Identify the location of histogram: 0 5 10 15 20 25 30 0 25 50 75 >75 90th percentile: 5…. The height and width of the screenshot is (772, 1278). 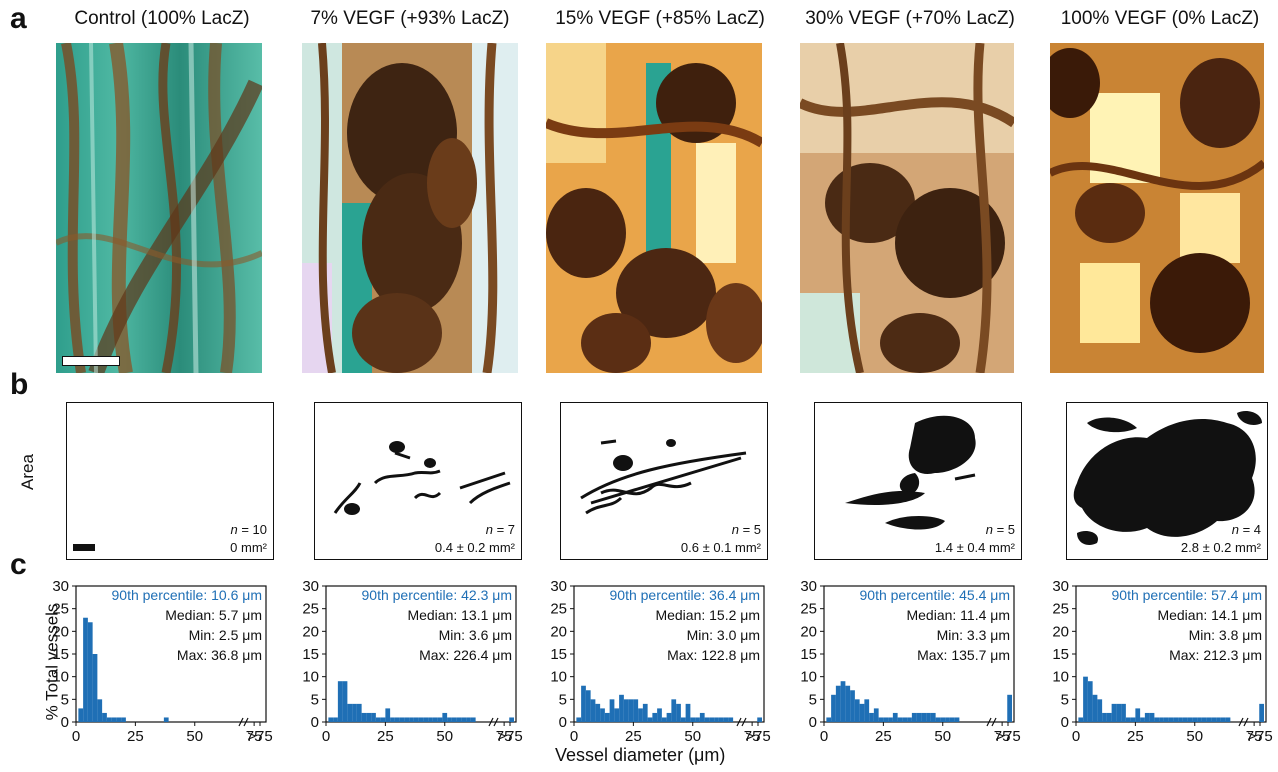
(1152, 660).